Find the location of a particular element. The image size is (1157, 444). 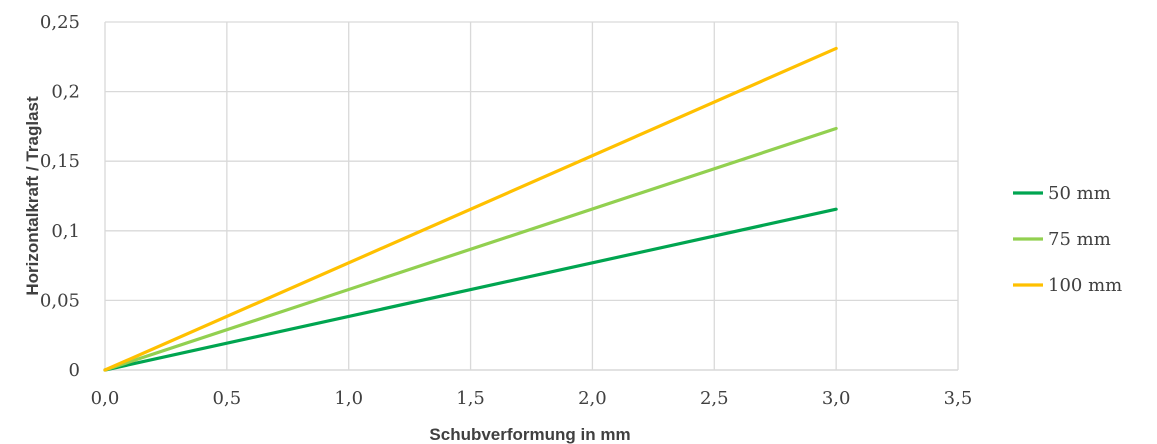

x-tick-label: 2,0 is located at coordinates (592, 398).